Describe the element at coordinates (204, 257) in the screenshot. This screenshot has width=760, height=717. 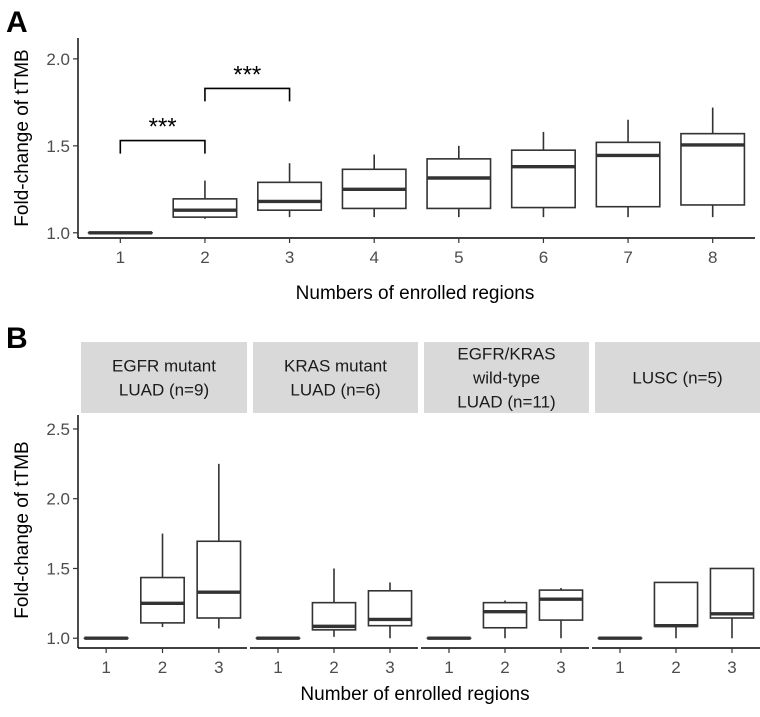
I see `panel-a-xtick-label: 2` at that location.